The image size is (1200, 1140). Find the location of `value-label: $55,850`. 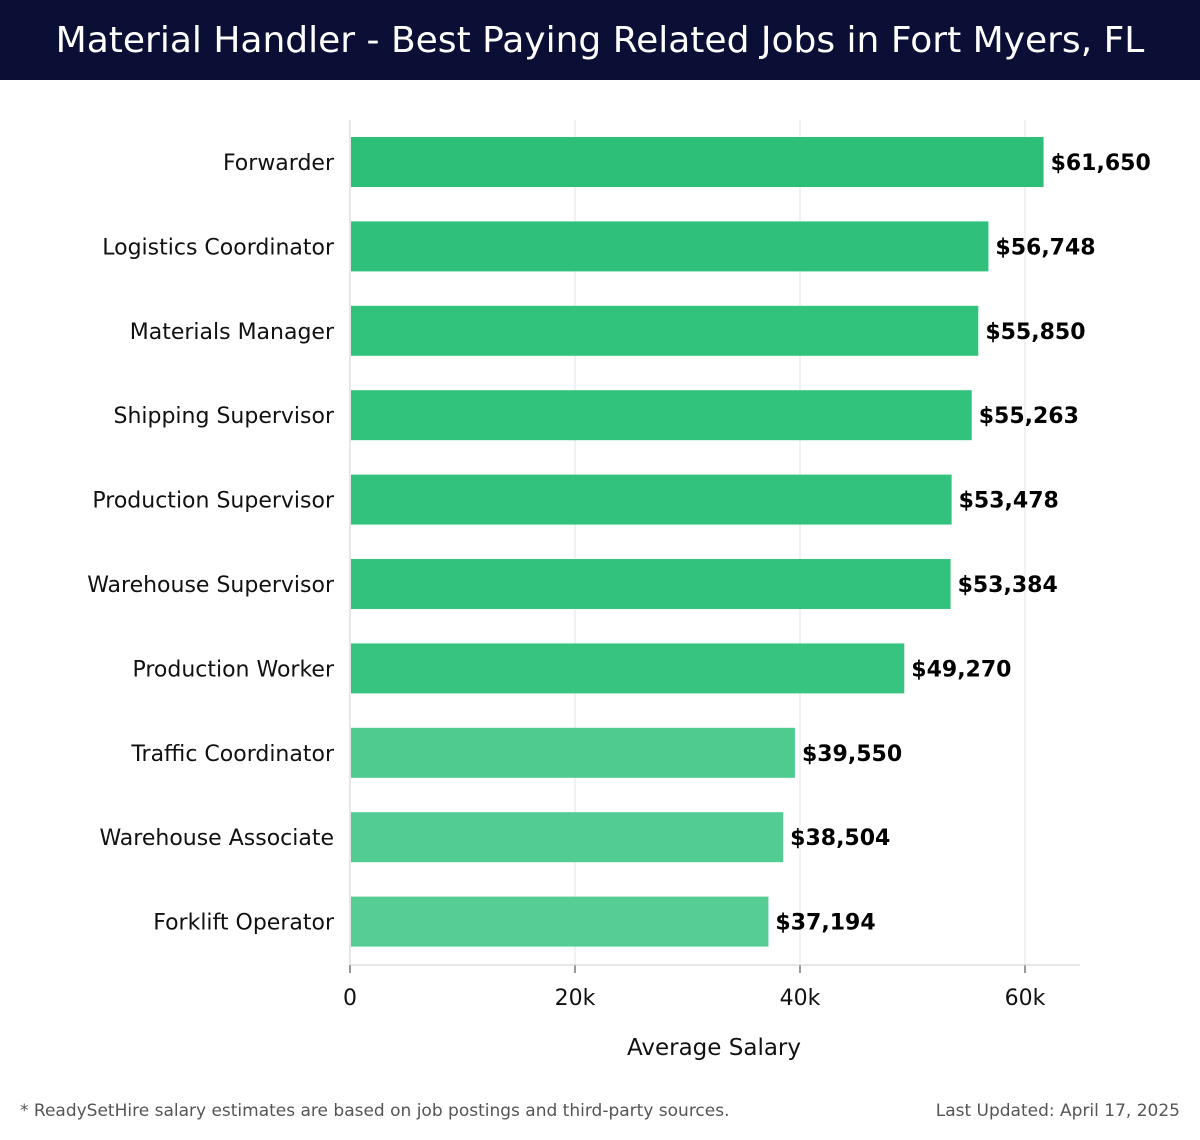

value-label: $55,850 is located at coordinates (1035, 332).